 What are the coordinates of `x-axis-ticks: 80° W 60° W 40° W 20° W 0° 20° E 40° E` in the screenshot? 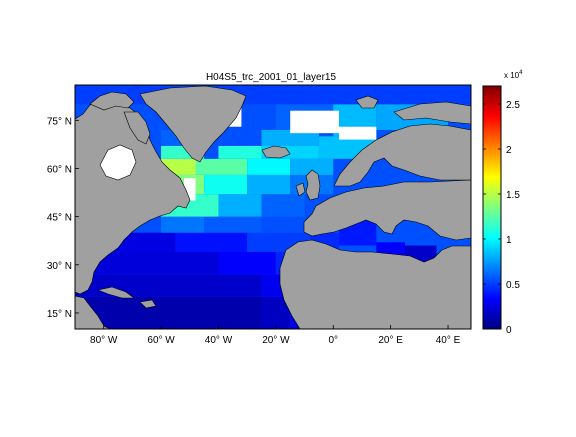 It's located at (275, 335).